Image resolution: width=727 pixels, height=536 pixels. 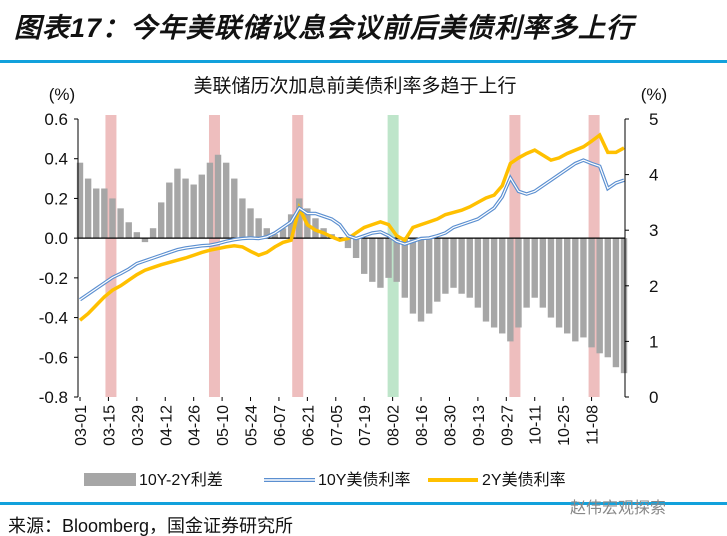 I want to click on x-tick-label: 04-26, so click(x=195, y=425).